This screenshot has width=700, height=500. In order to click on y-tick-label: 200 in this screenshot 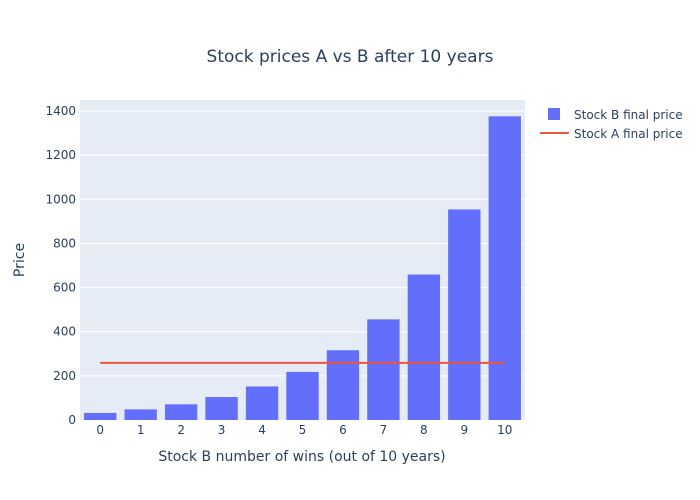, I will do `click(64, 376)`.